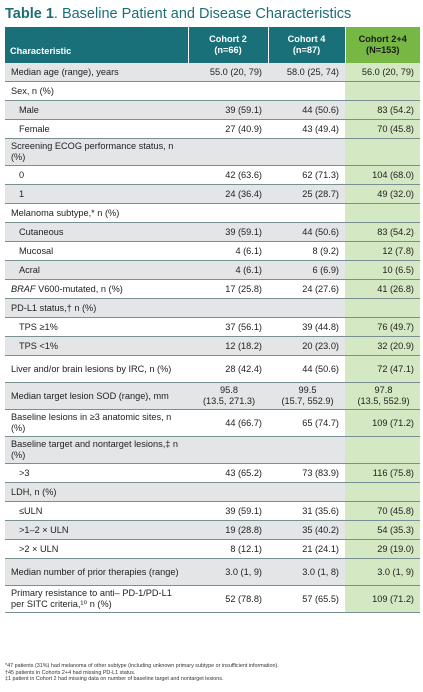  What do you see at coordinates (306, 599) in the screenshot?
I see `cohort-4-value: 57 (65.5)` at bounding box center [306, 599].